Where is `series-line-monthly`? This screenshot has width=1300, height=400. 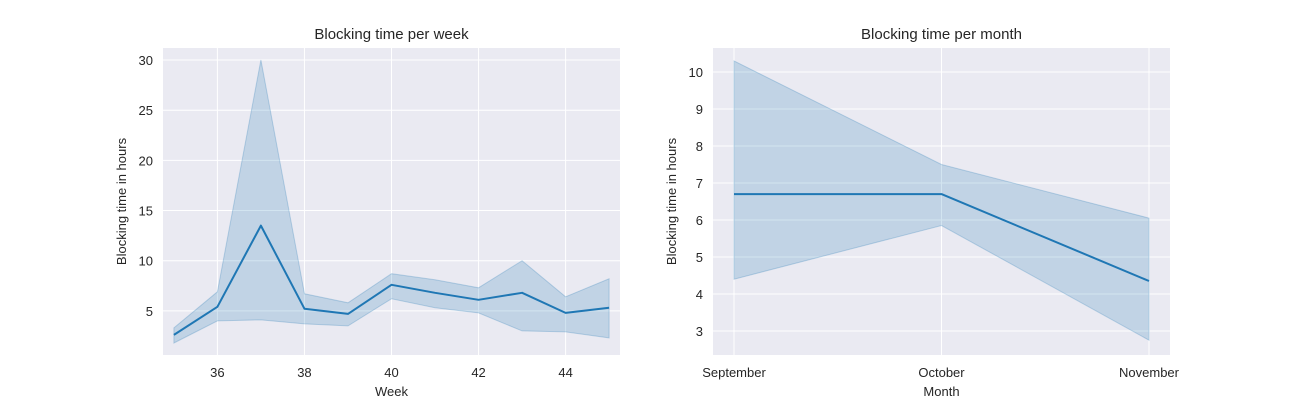
series-line-monthly is located at coordinates (942, 237).